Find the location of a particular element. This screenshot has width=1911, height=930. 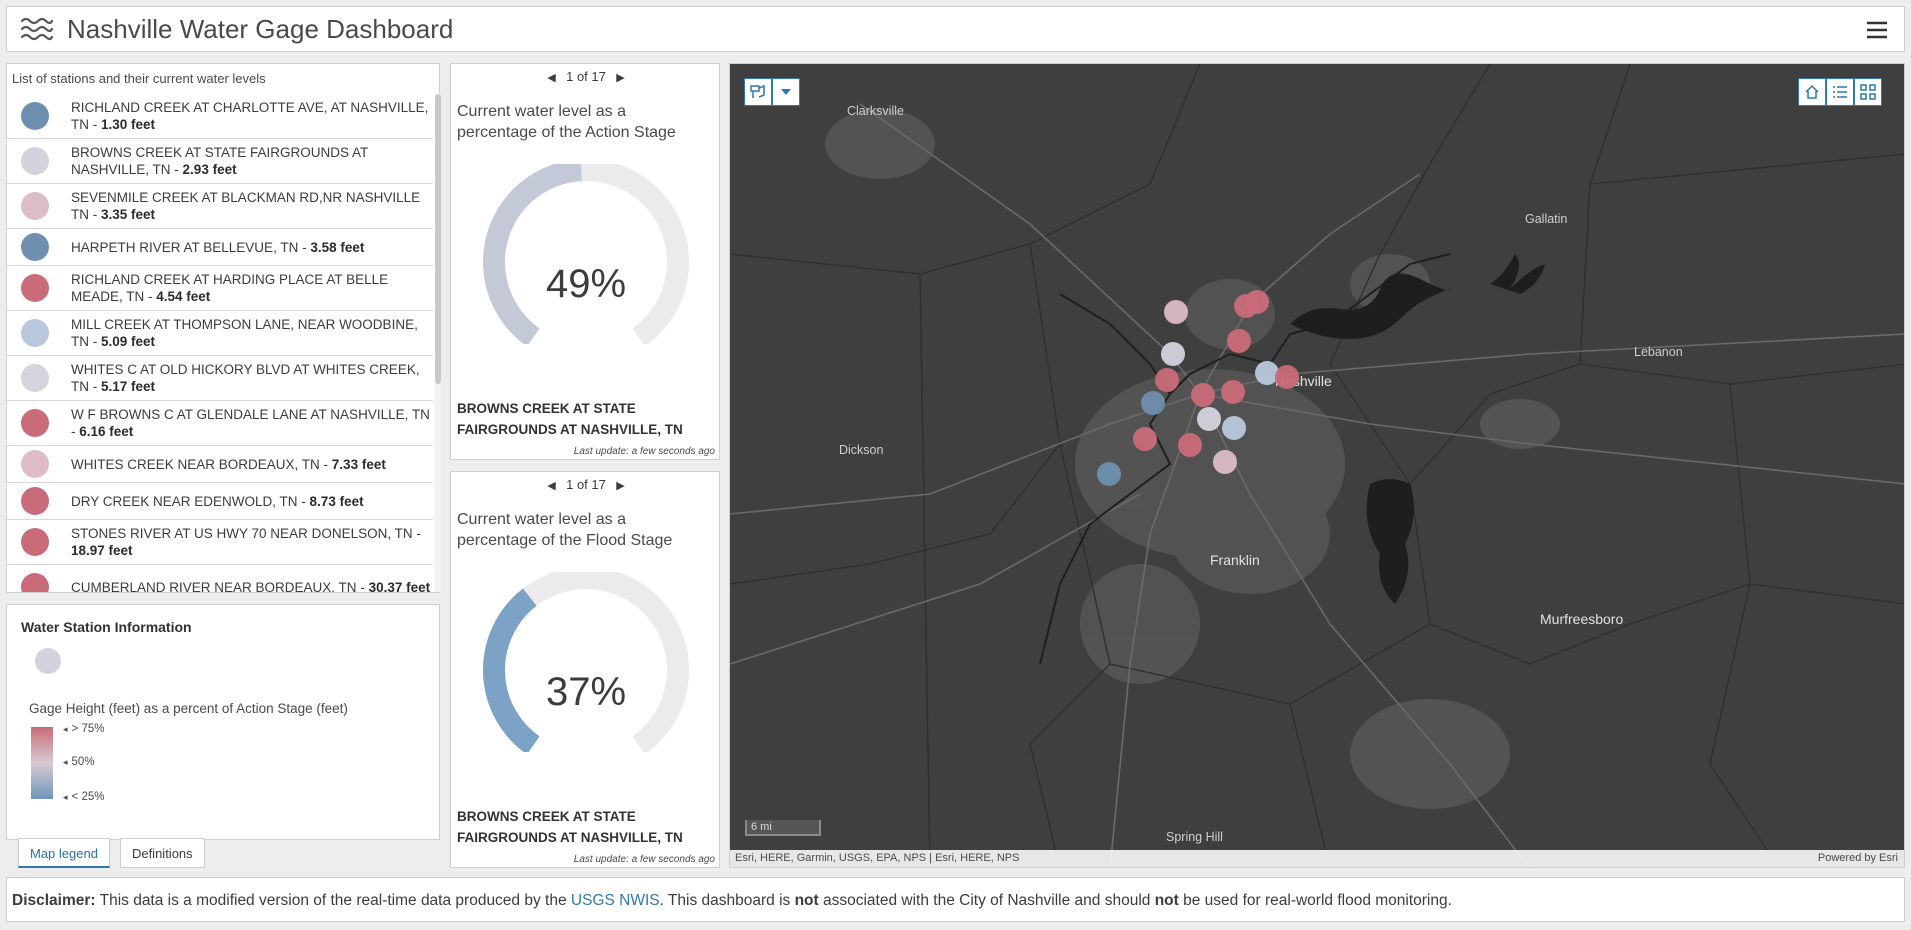

list-icon is located at coordinates (1840, 92).